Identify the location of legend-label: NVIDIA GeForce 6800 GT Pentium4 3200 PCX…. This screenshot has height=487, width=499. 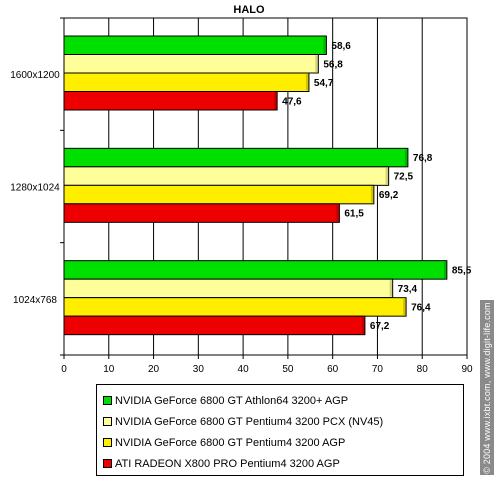
(249, 421).